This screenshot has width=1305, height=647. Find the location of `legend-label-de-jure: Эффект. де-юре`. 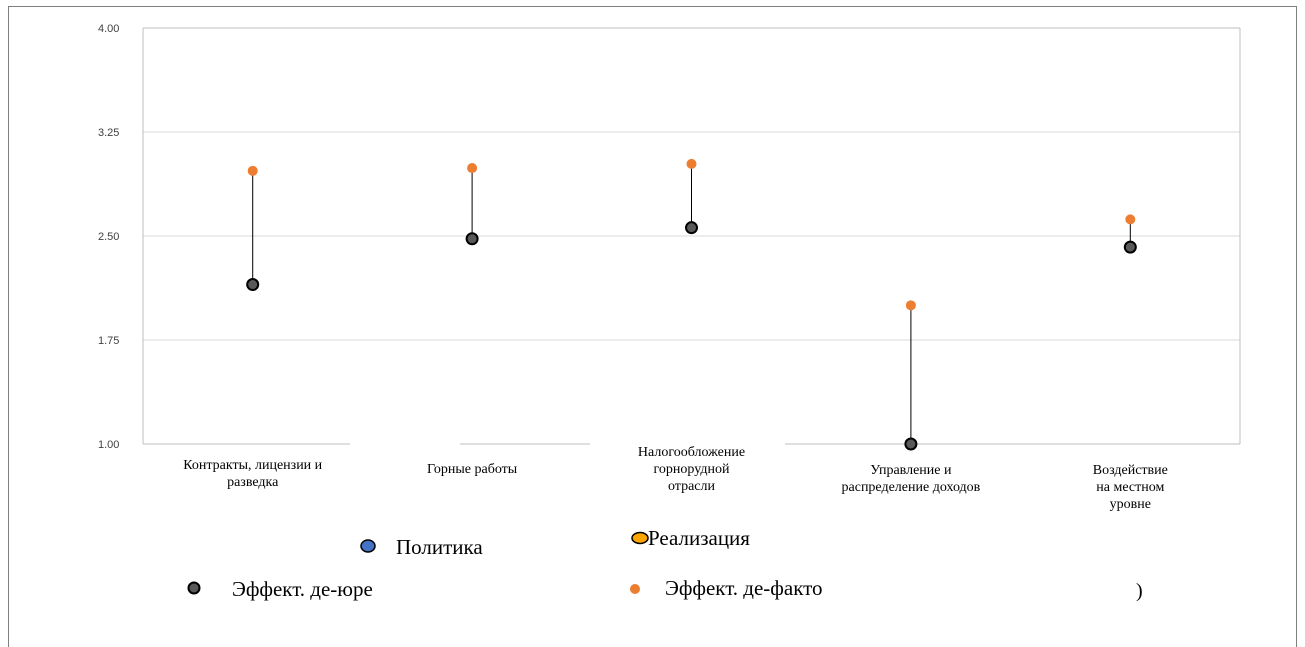

legend-label-de-jure: Эффект. де-юре is located at coordinates (302, 589).